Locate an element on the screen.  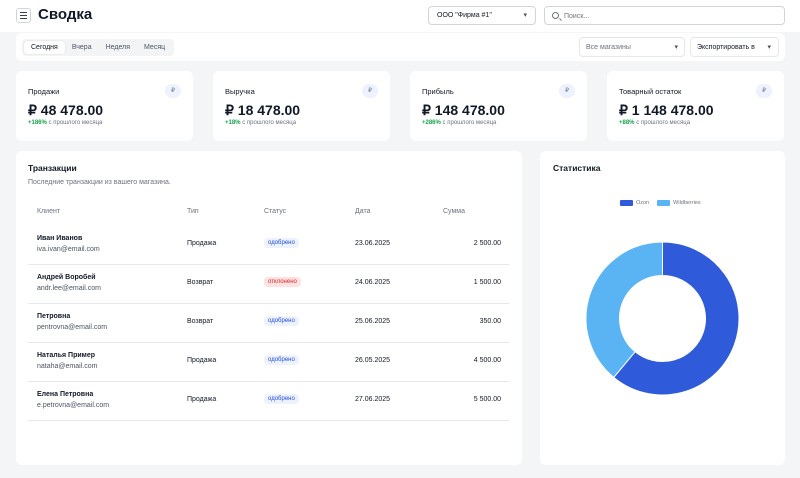
chart-legend: Ozon Wildberries is located at coordinates (660, 203).